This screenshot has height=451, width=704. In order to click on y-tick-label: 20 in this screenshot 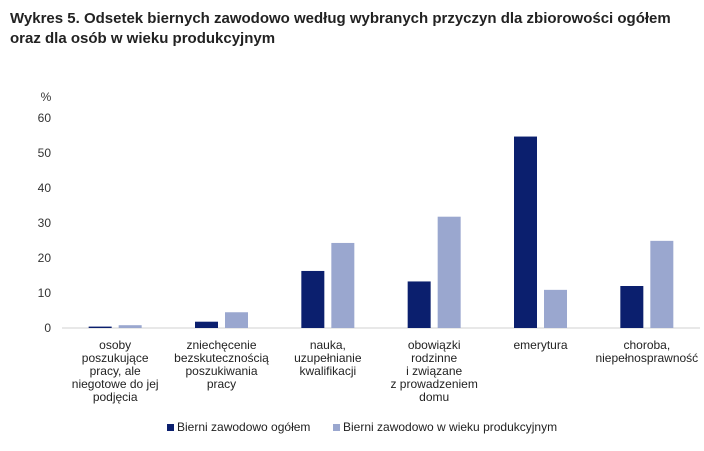, I will do `click(45, 258)`.